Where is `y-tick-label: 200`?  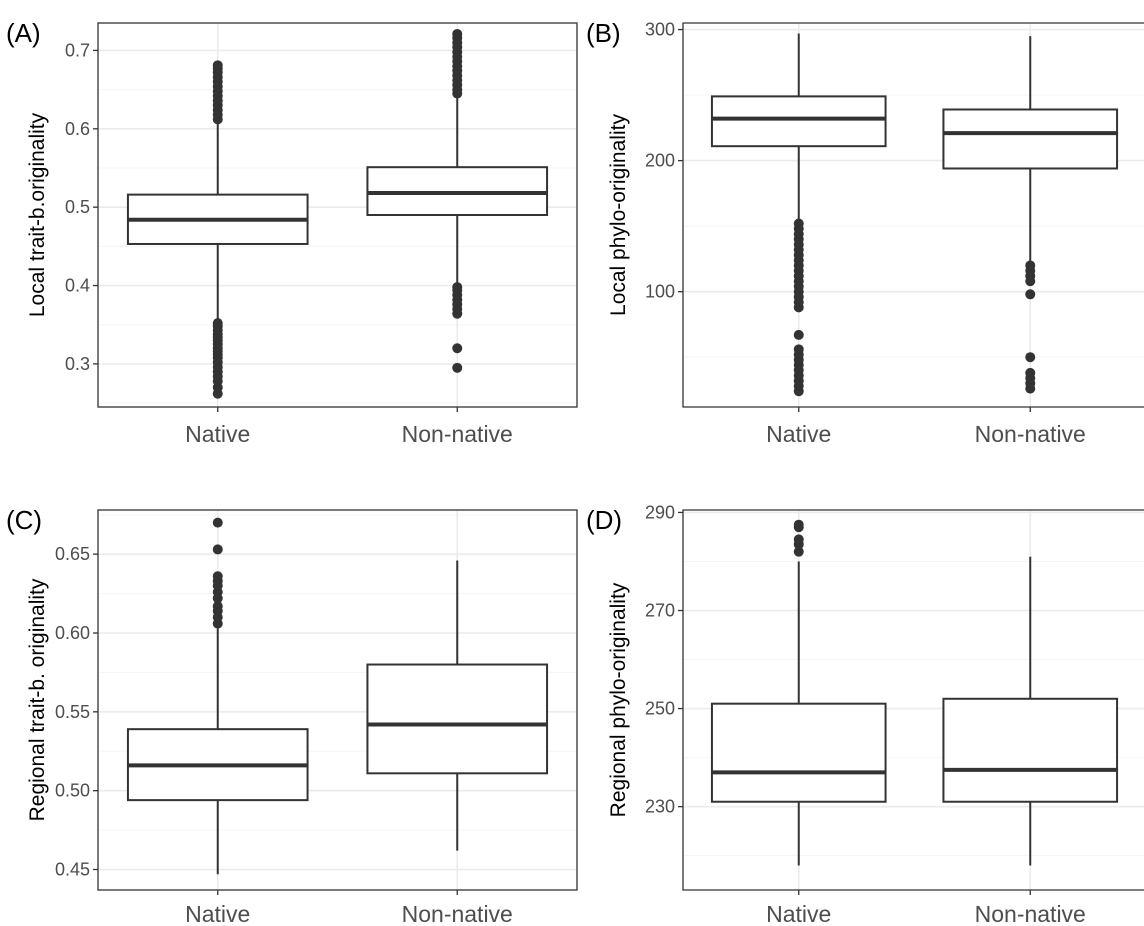 y-tick-label: 200 is located at coordinates (660, 161).